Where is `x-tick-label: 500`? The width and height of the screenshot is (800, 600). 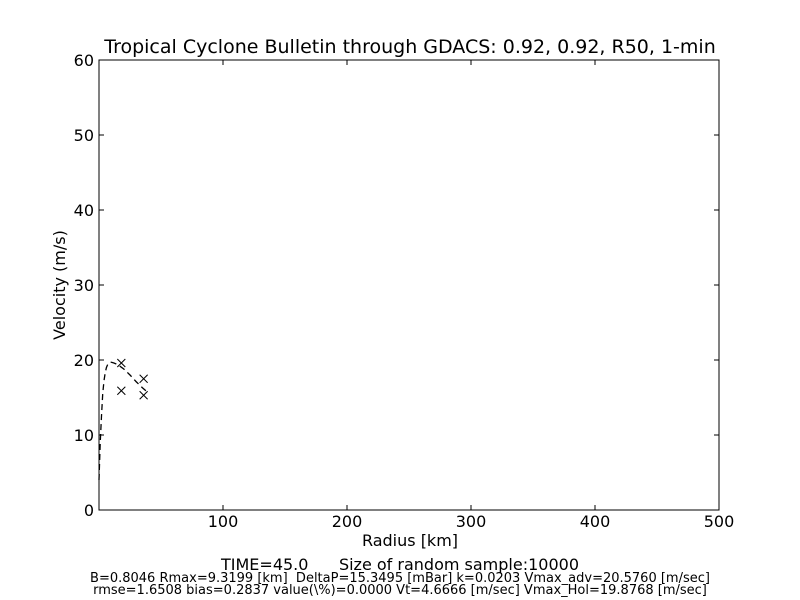
x-tick-label: 500 is located at coordinates (719, 521).